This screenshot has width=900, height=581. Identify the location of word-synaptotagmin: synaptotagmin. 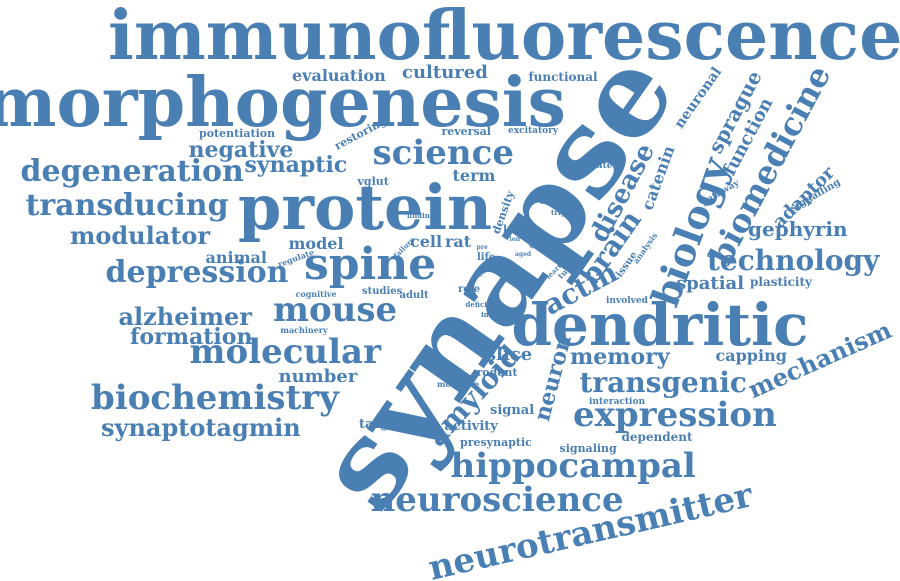
(201, 427).